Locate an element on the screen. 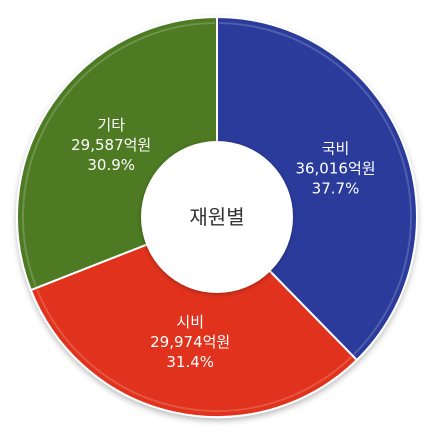 The image size is (435, 435). slice-0-percent-label: 37.7% is located at coordinates (336, 189).